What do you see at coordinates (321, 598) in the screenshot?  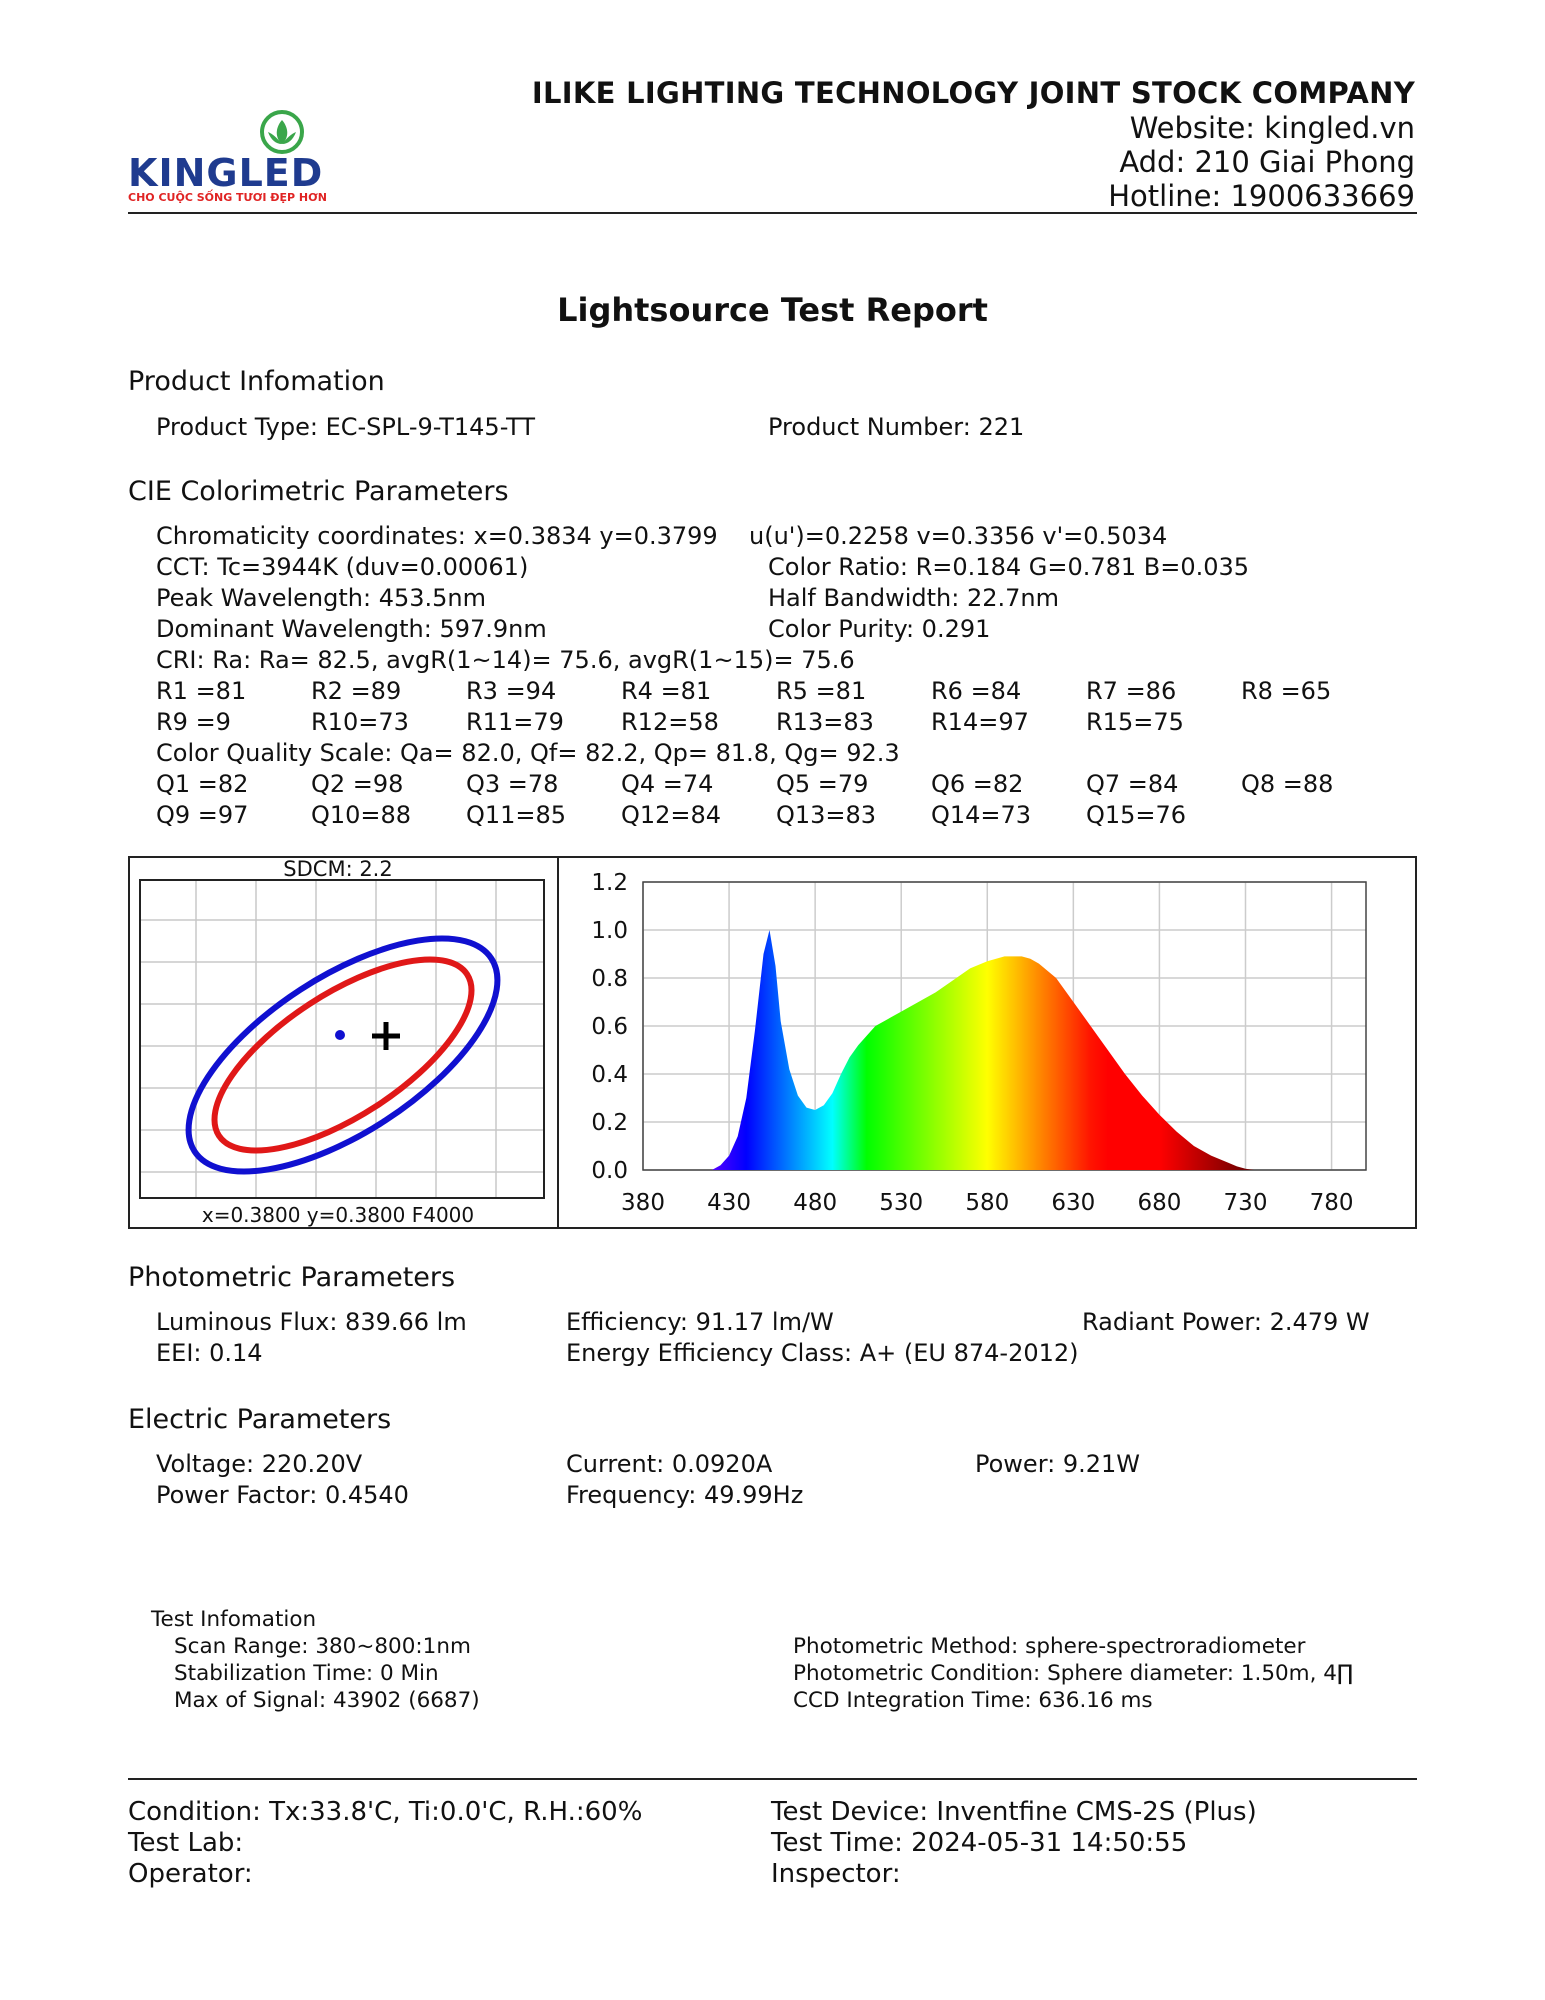 I see `peak-wavelength: Peak Wavelength: 453.5nm` at bounding box center [321, 598].